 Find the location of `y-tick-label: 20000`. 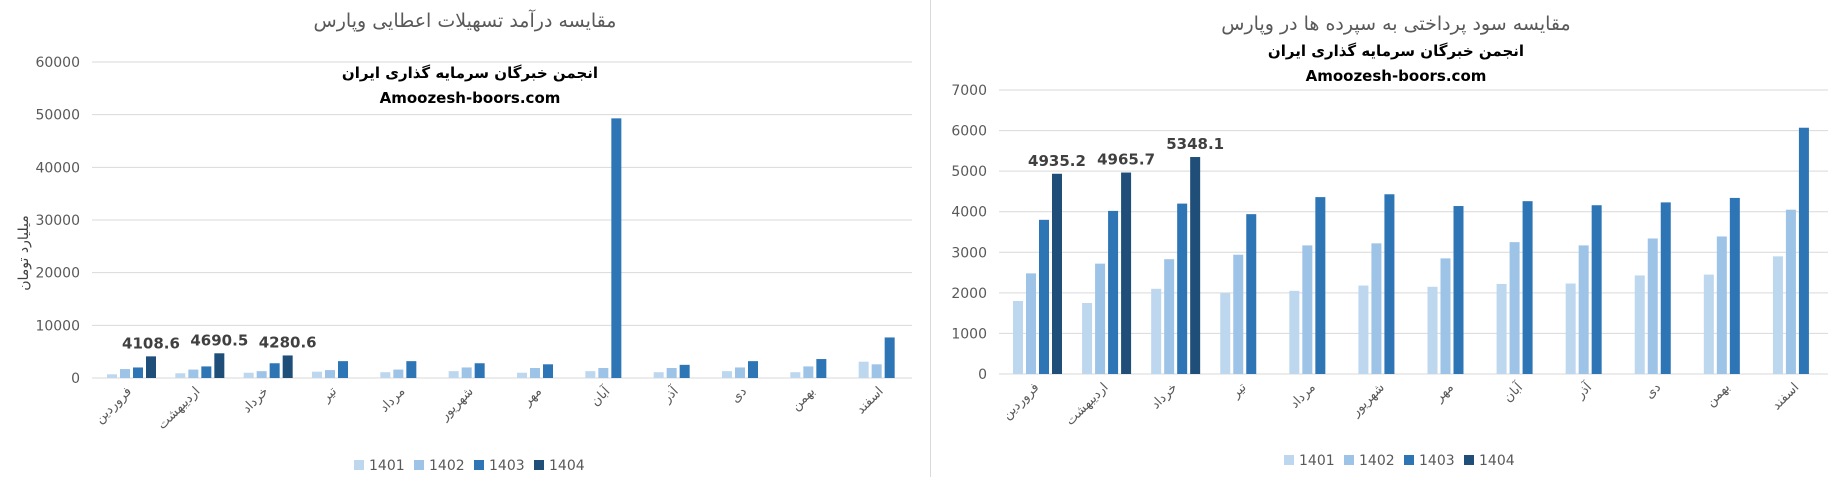

y-tick-label: 20000 is located at coordinates (57, 274).